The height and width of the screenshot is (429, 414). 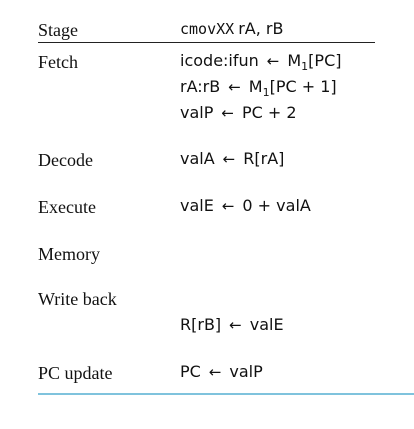 I want to click on fetch-line-2-arg: [PC + 1], so click(x=303, y=86).